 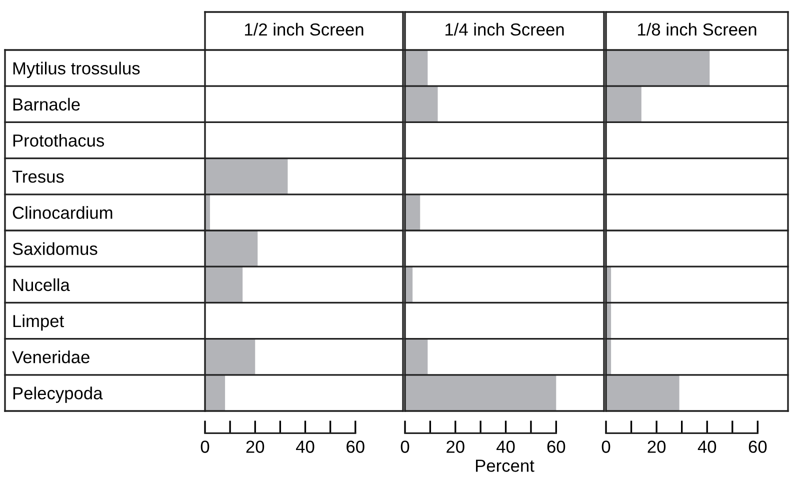 What do you see at coordinates (58, 394) in the screenshot?
I see `y-tick-label: Pelecypoda` at bounding box center [58, 394].